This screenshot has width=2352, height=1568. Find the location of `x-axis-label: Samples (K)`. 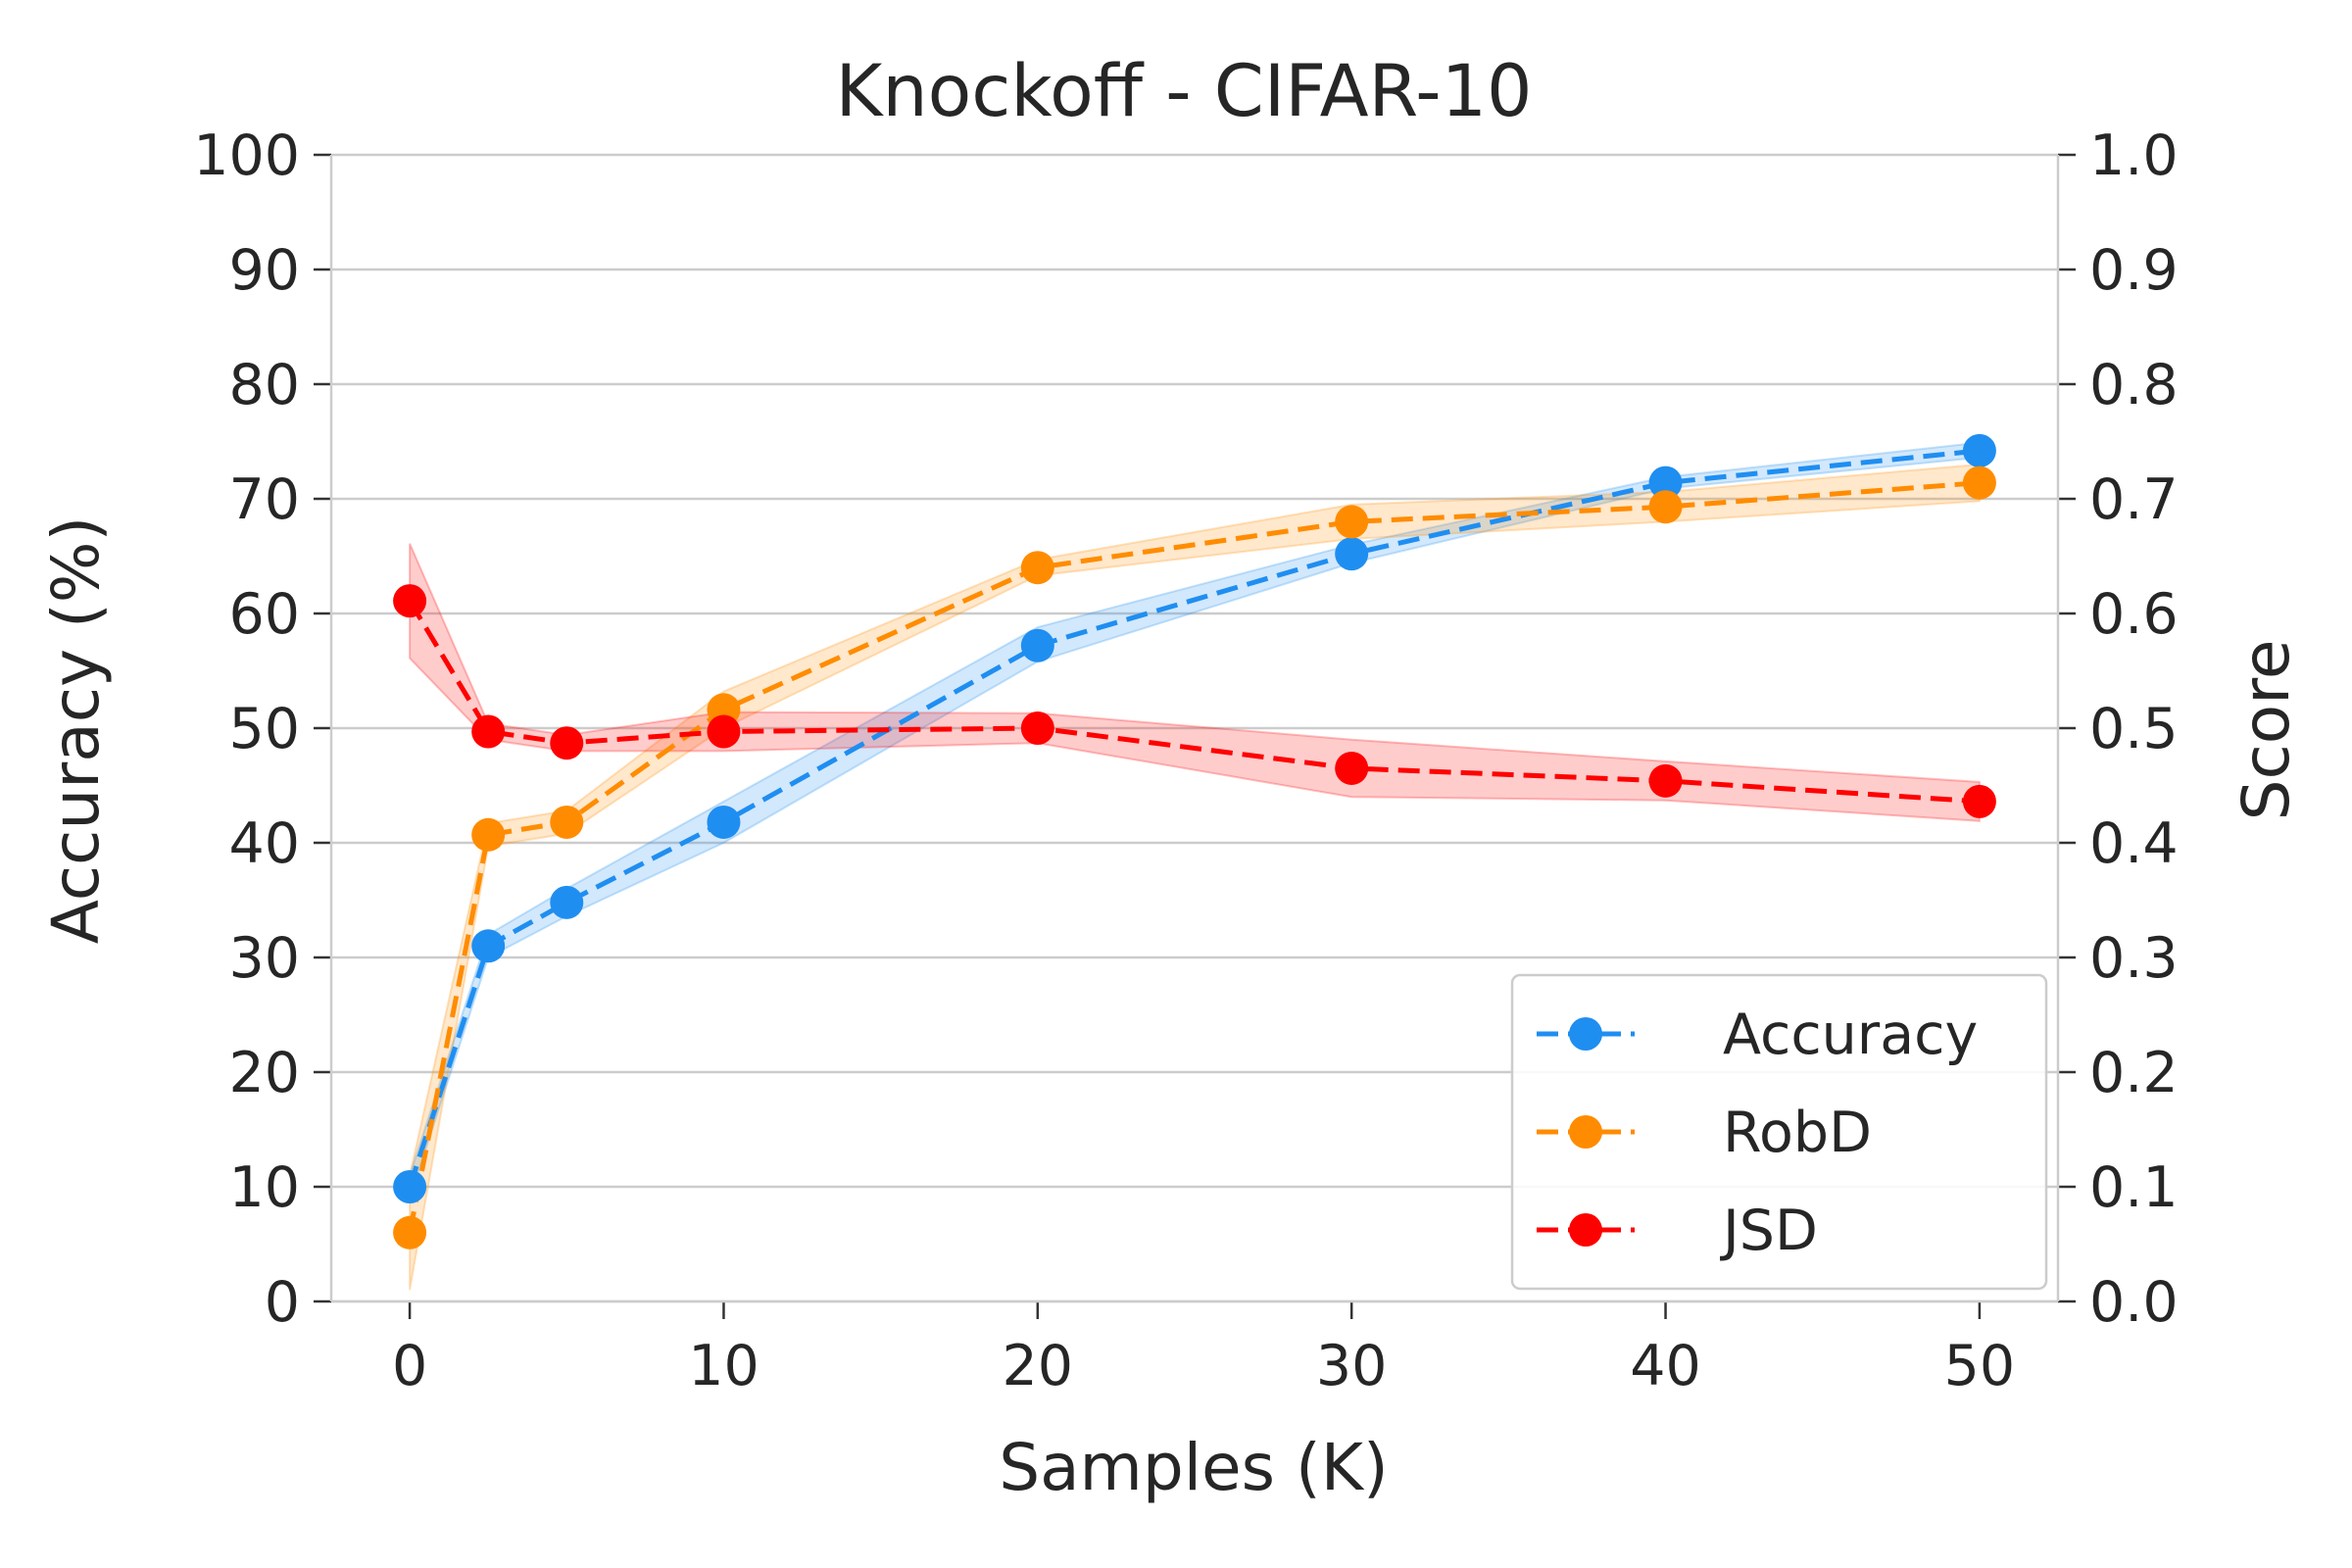

x-axis-label: Samples (K) is located at coordinates (1194, 1467).